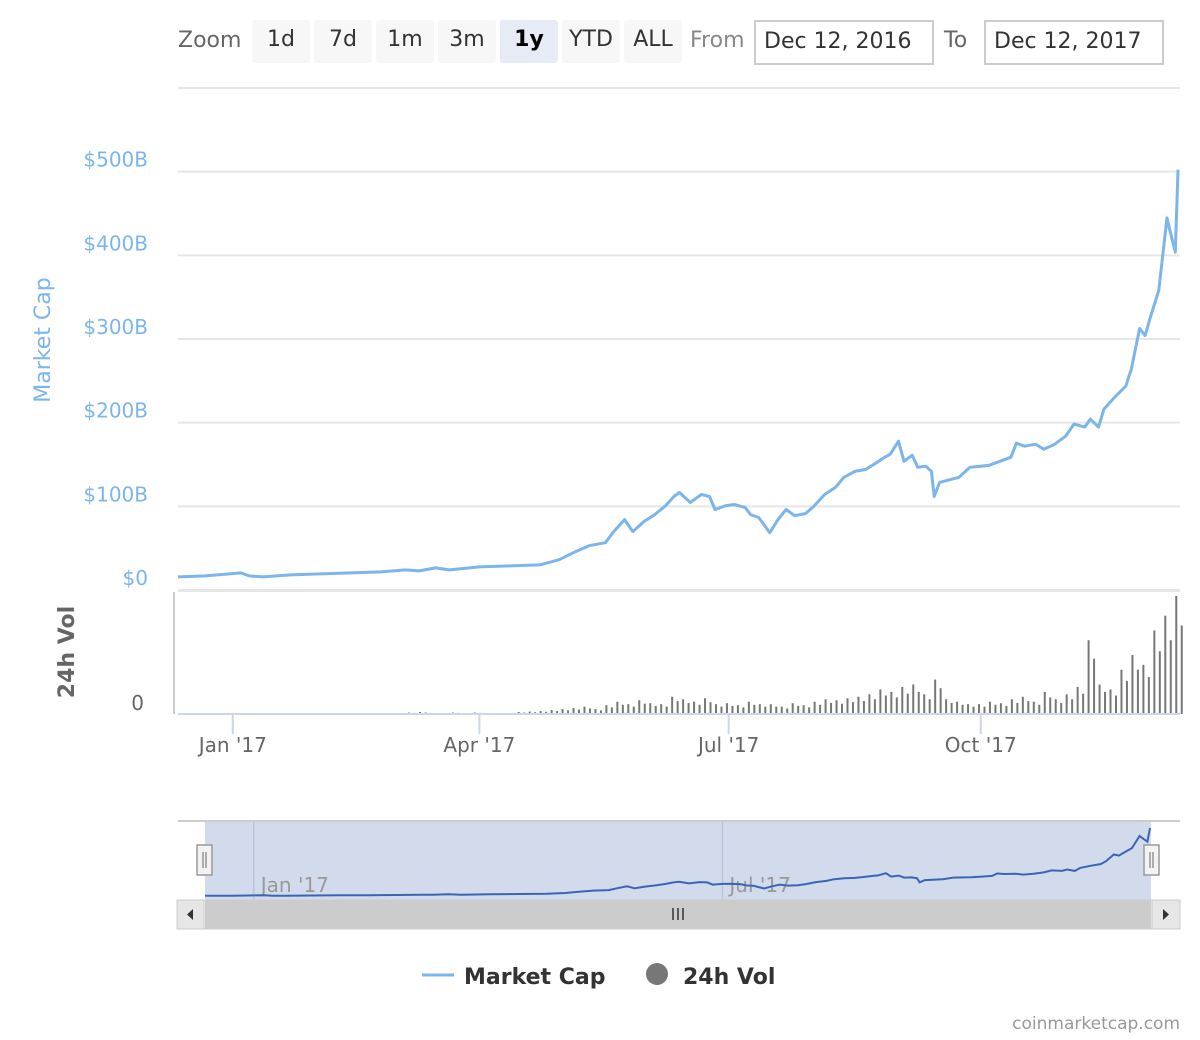  What do you see at coordinates (467, 41) in the screenshot?
I see `zoom-3m-button: 3m` at bounding box center [467, 41].